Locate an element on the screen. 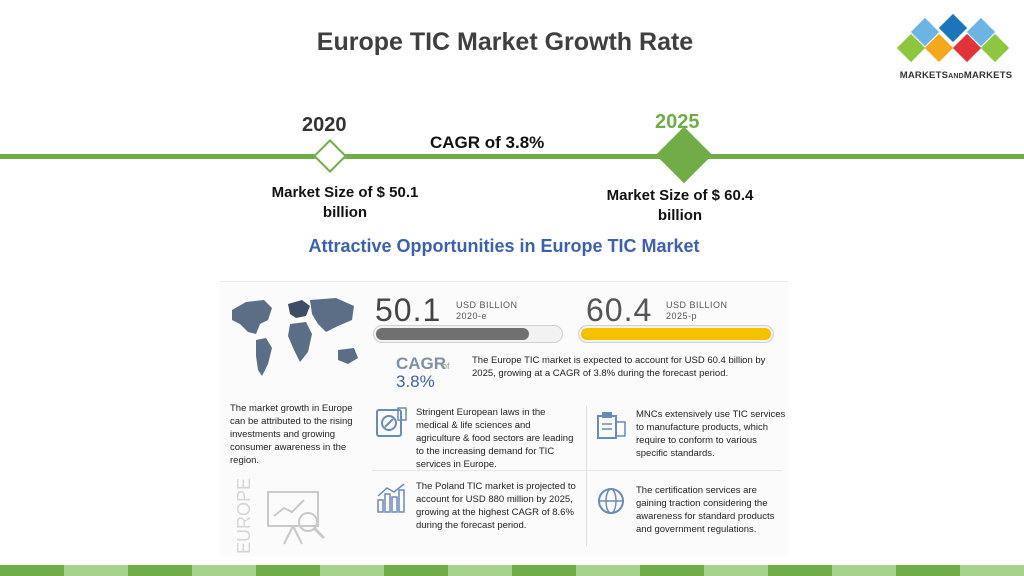 This screenshot has width=1024, height=576. year-start-label: 2020 is located at coordinates (324, 125).